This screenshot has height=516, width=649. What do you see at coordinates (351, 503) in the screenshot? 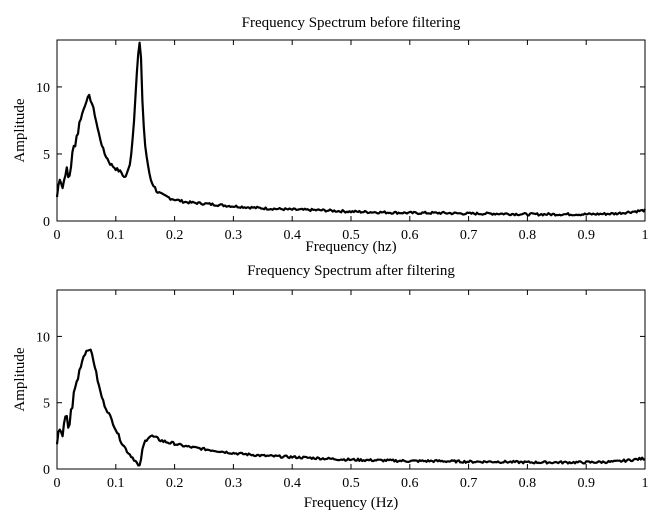
I see `x-axis-label: Frequency (Hz)` at bounding box center [351, 503].